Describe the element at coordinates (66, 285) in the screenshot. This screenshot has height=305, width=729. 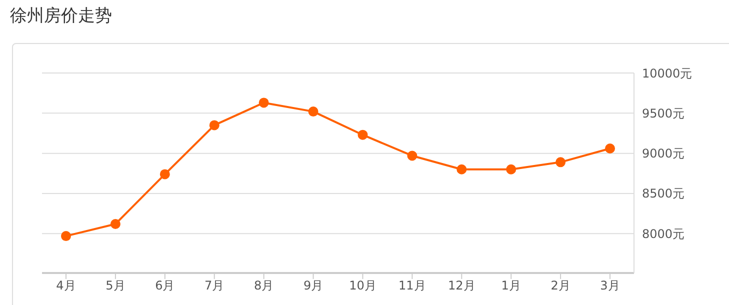
I see `x-tick-label: 4月` at that location.